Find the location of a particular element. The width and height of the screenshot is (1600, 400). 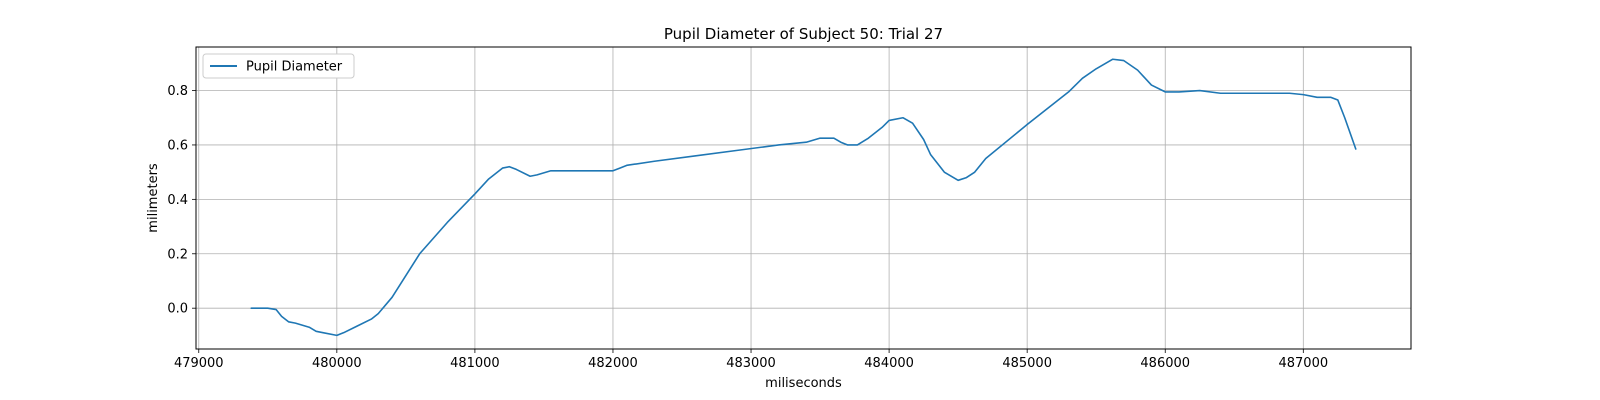

x-tick-label: 484000 is located at coordinates (889, 363).